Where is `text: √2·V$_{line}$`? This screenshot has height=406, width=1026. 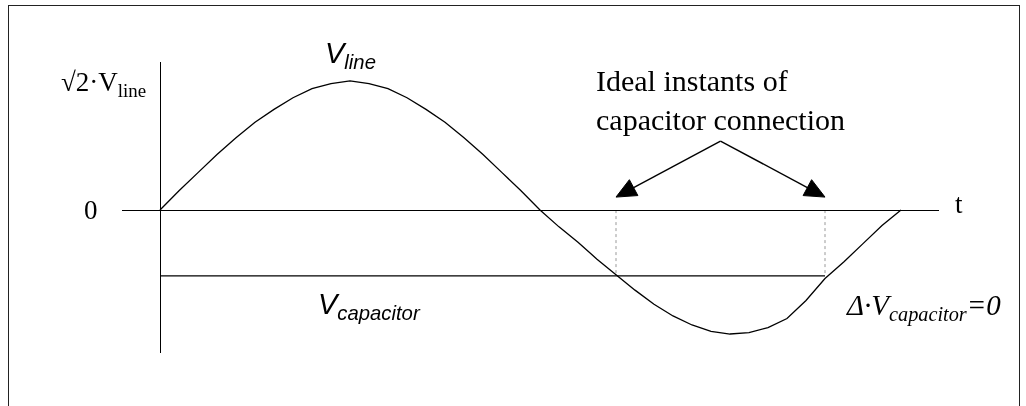
text: √2·V$_{line}$ is located at coordinates (104, 84).